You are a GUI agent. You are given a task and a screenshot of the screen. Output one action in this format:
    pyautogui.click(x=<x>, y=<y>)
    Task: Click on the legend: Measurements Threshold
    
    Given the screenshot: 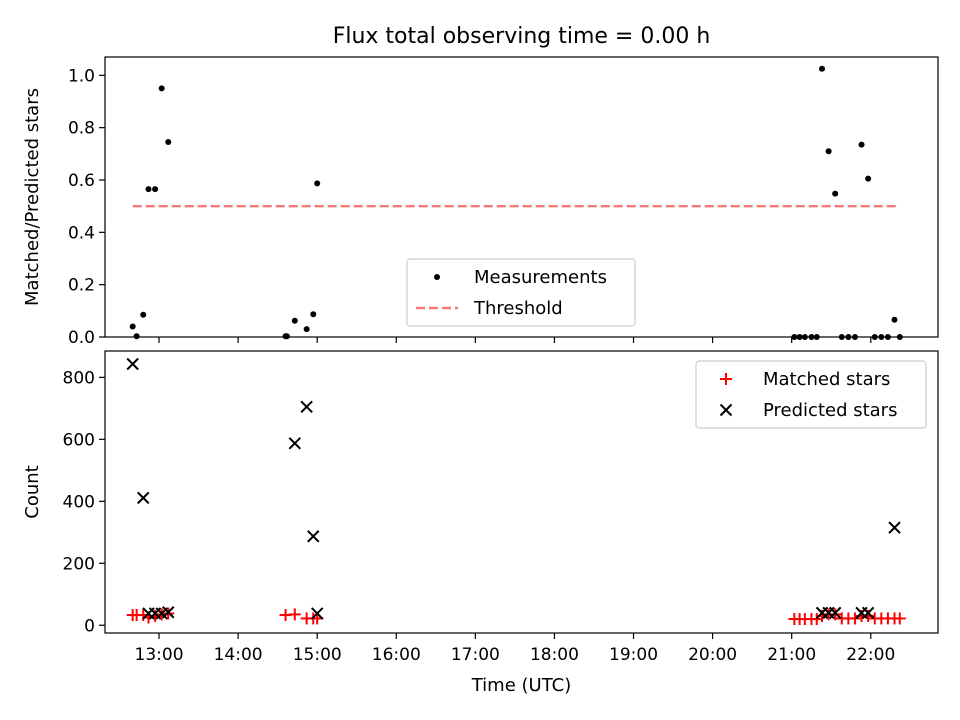 What is the action you would take?
    pyautogui.click(x=521, y=292)
    